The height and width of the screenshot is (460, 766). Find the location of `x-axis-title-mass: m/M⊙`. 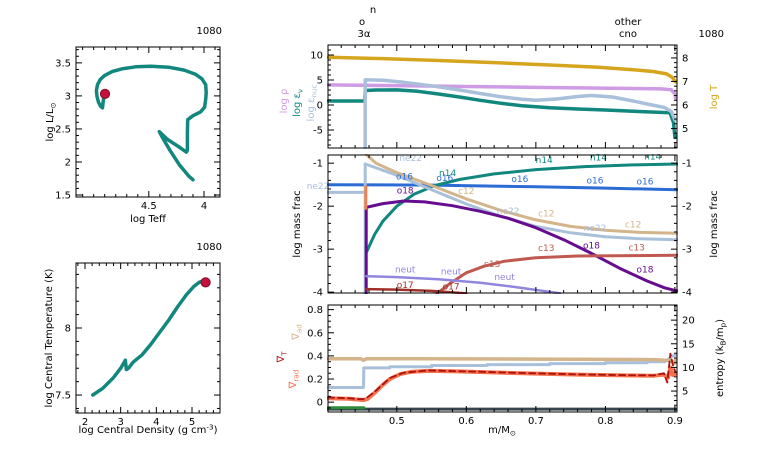

x-axis-title-mass: m/M⊙ is located at coordinates (502, 431).